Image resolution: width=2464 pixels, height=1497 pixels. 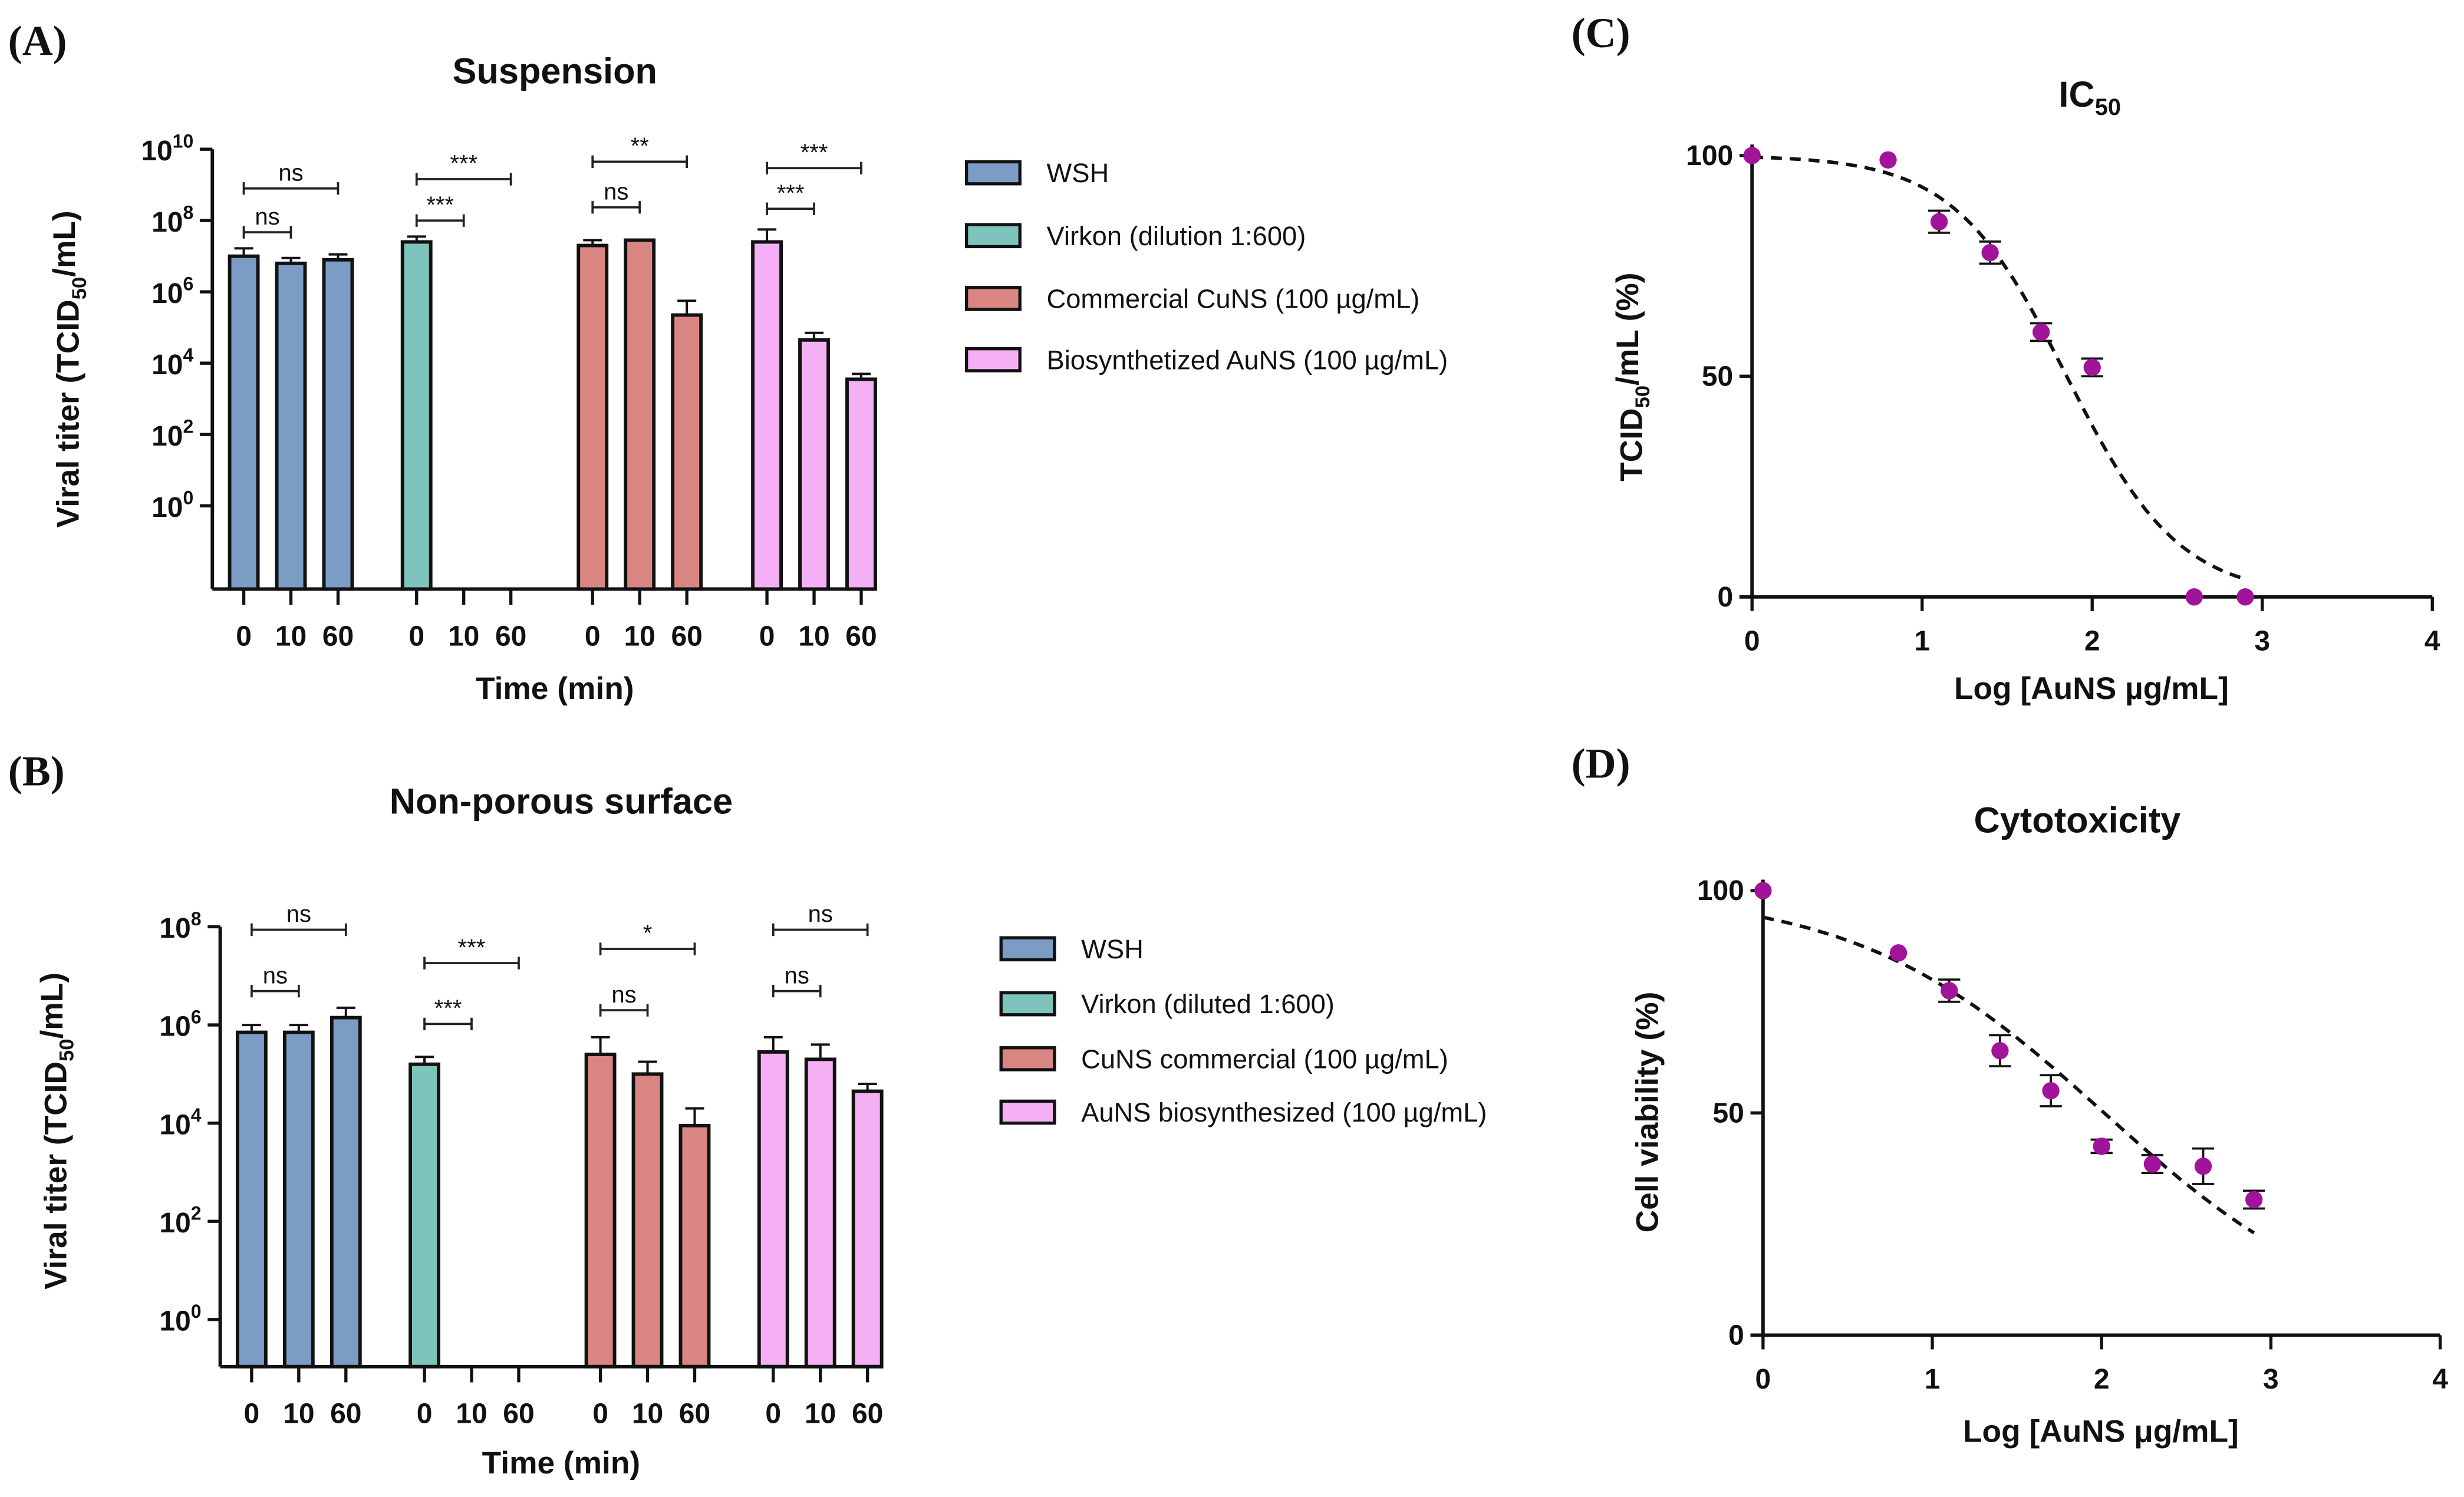 What do you see at coordinates (2077, 820) in the screenshot?
I see `chart-title: Cytotoxicity` at bounding box center [2077, 820].